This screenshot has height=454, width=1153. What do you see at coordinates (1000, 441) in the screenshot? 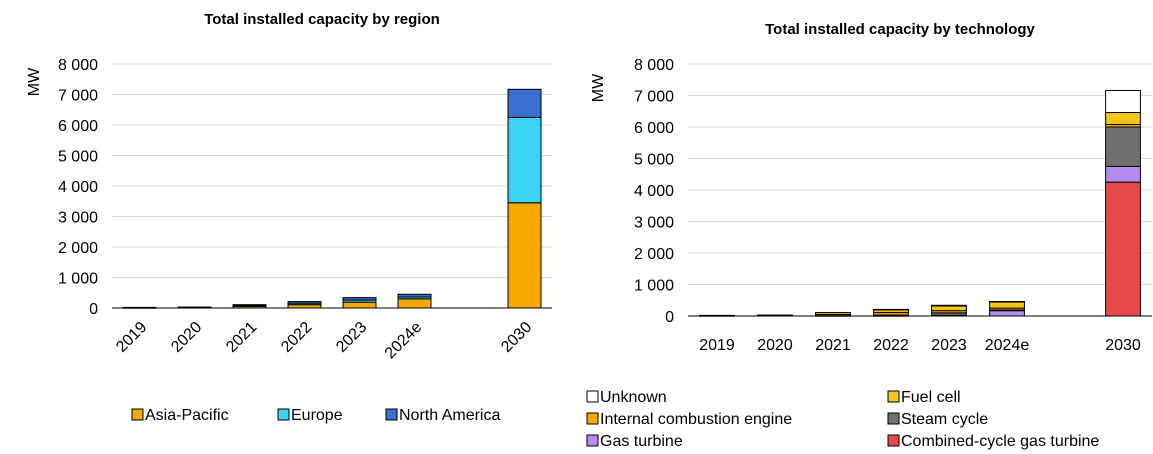
I see `legend-label: Combined-cycle gas turbine` at bounding box center [1000, 441].